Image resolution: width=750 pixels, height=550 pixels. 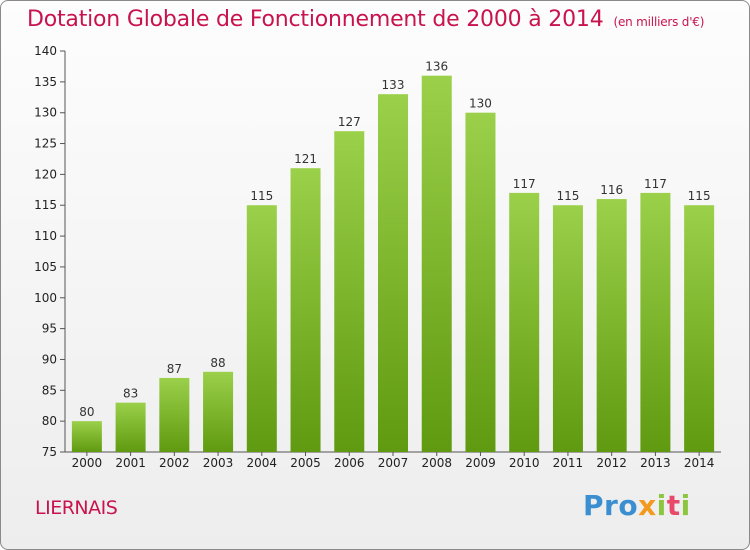 I want to click on x-tick-label: 2010, so click(x=524, y=463).